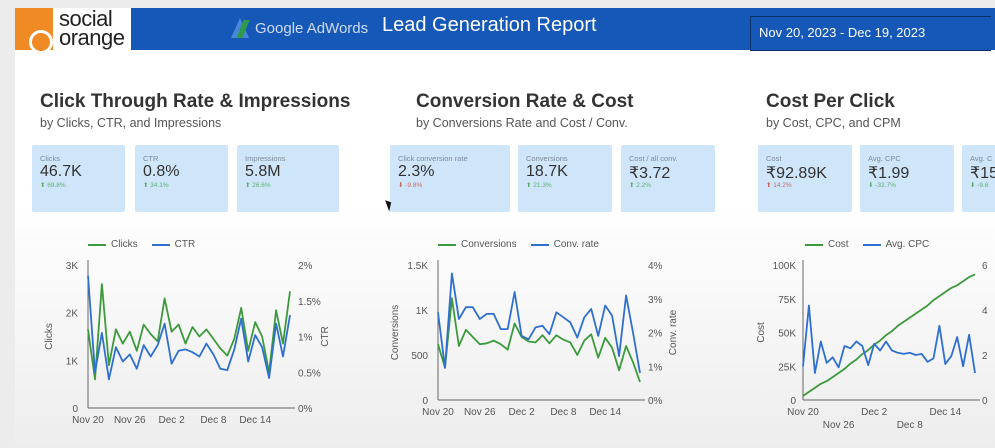 The width and height of the screenshot is (995, 448). Describe the element at coordinates (161, 171) in the screenshot. I see `scorecard-value: 0.8%` at that location.